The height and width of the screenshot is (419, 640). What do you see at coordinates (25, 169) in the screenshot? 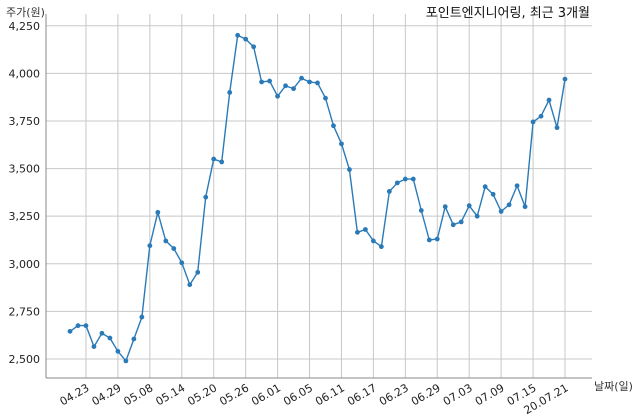
I see `y-tick-label: 3,500` at bounding box center [25, 169].